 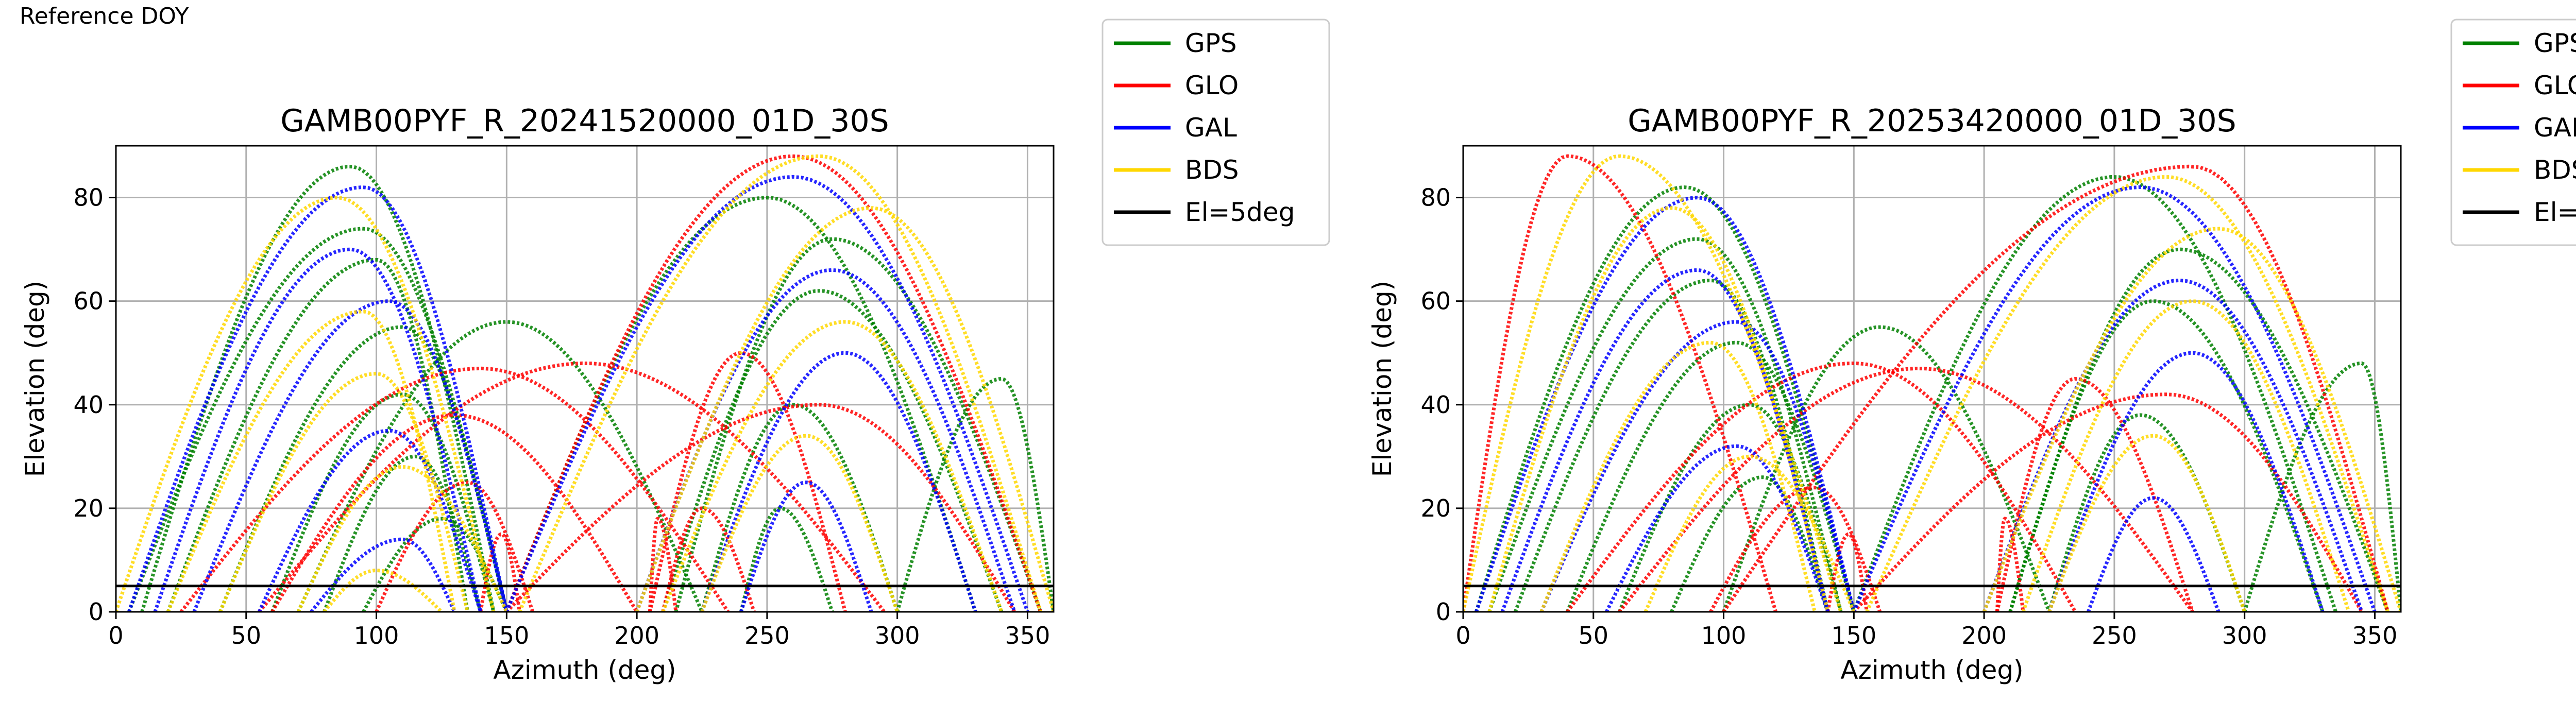 What do you see at coordinates (88, 405) in the screenshot?
I see `y-tick-label: 40` at bounding box center [88, 405].